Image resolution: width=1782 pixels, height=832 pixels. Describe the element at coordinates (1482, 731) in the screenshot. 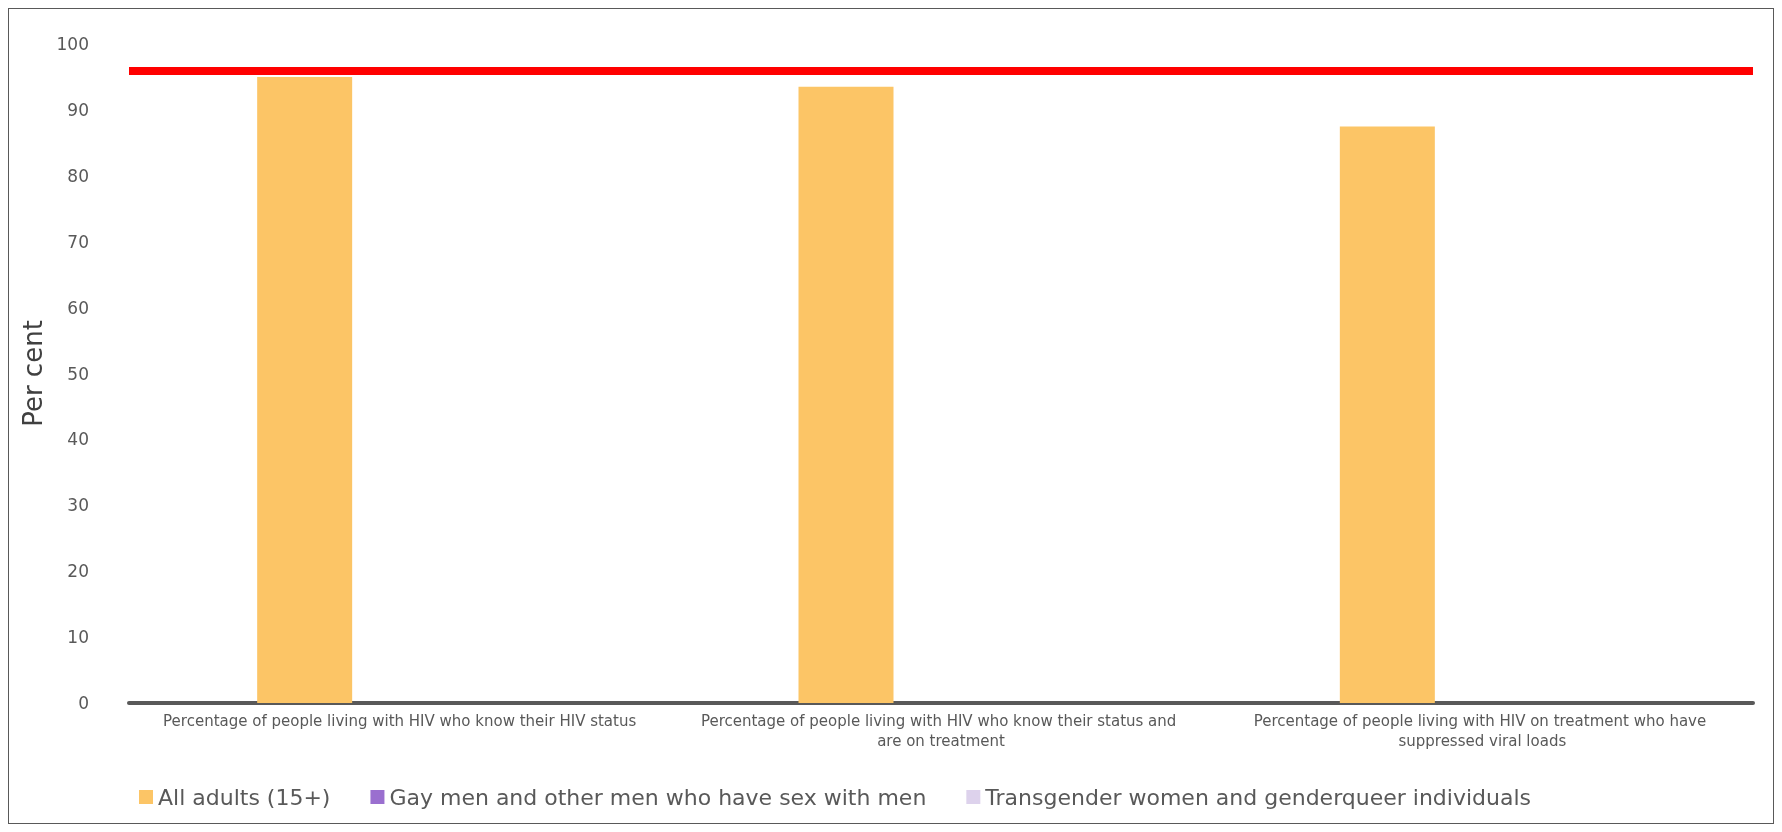

I see `x-tick-label: Percentage of people living with HIV on treatment who have suppressed viral loads` at that location.